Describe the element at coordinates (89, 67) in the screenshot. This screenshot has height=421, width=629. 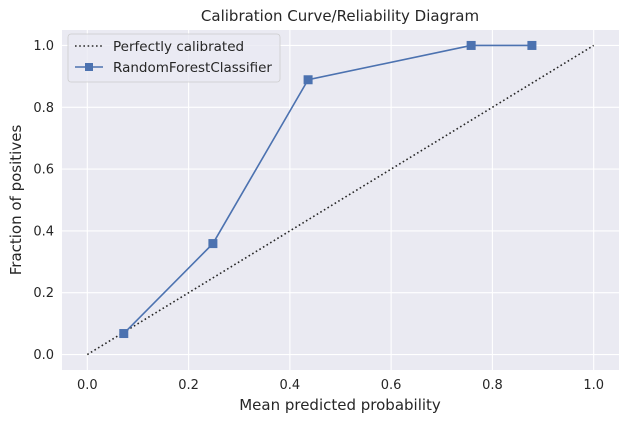
I see `legend-marker-randomforestclassifier` at that location.